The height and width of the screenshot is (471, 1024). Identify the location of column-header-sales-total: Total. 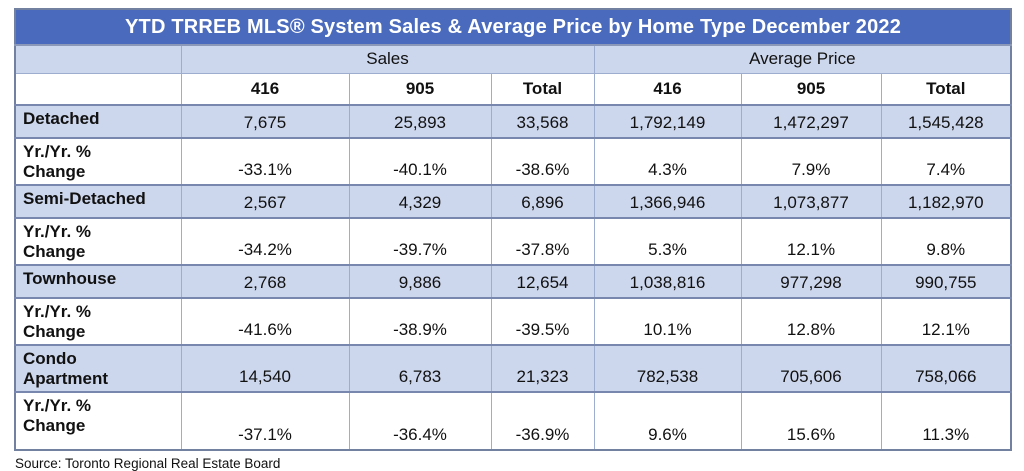
(542, 89).